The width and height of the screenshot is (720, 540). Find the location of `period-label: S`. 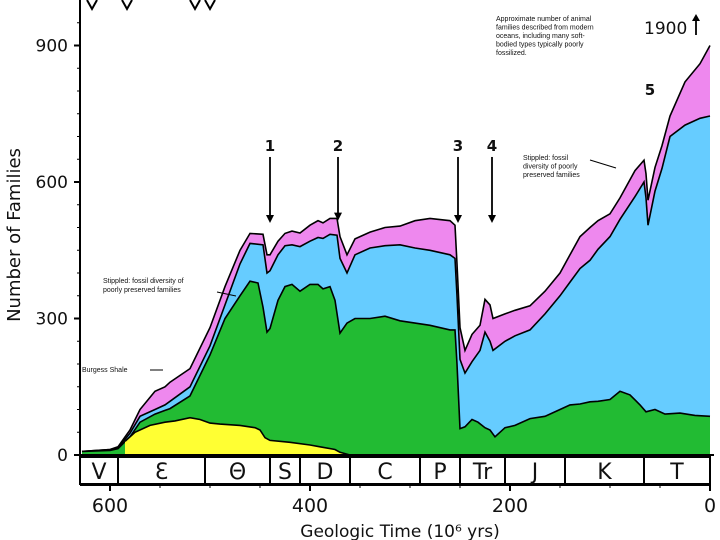

period-label: S is located at coordinates (285, 472).